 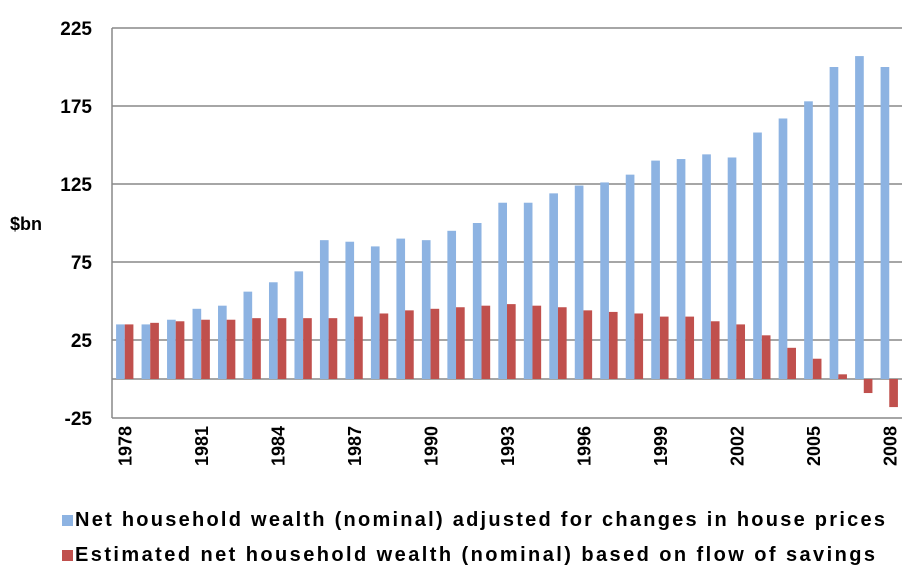 I want to click on y-tick-label: 225, so click(x=76, y=29).